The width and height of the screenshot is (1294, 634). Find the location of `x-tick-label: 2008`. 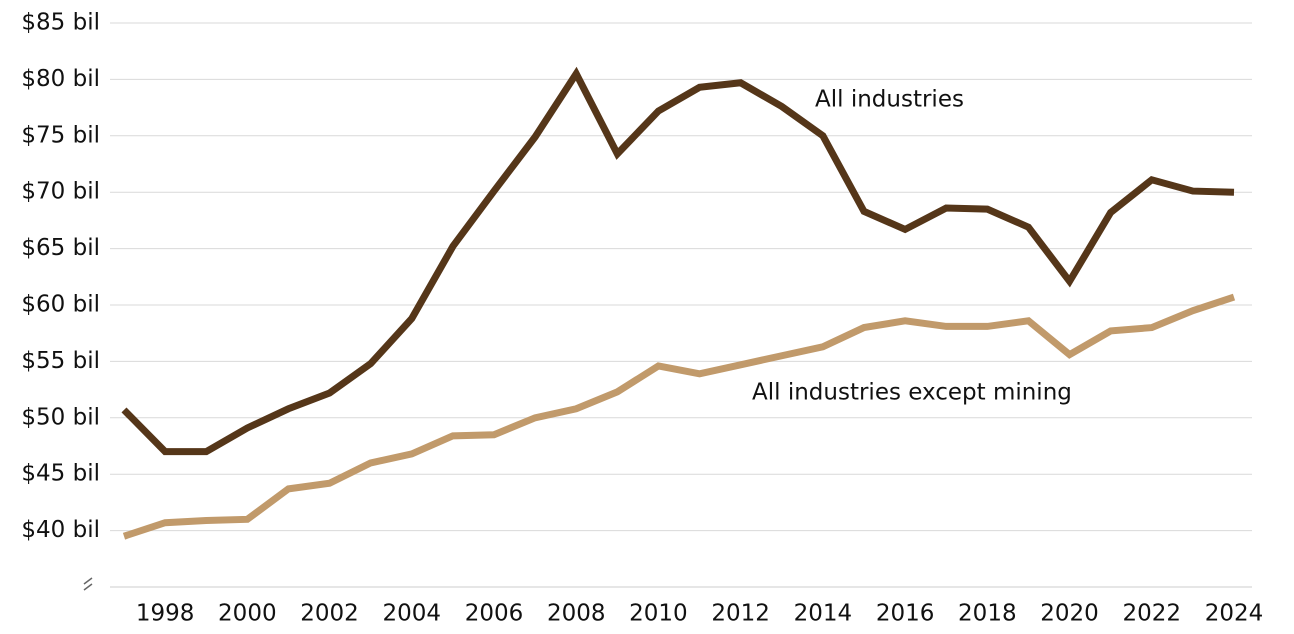

x-tick-label: 2008 is located at coordinates (576, 614).